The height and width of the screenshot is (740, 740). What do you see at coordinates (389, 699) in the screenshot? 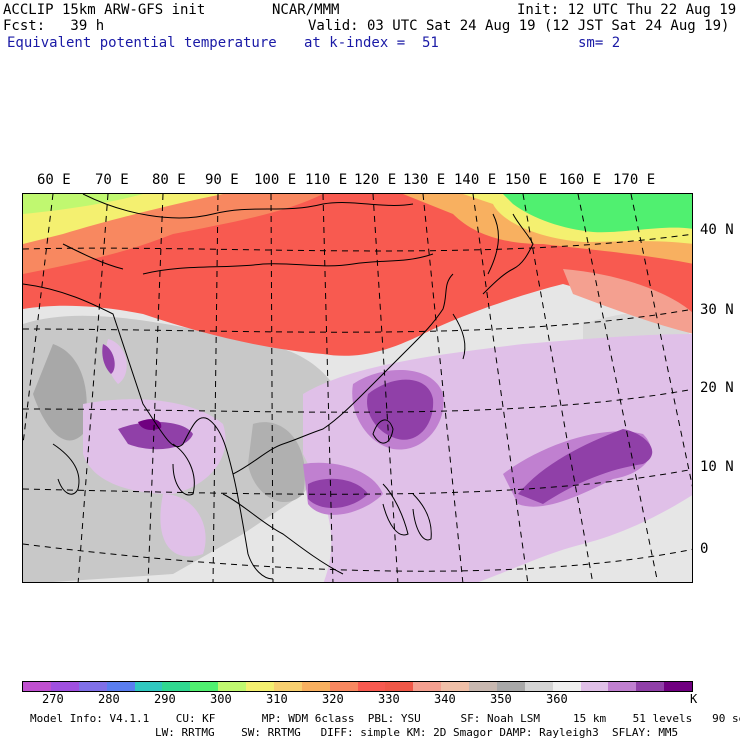
I see `colorbar-tick: 330` at bounding box center [389, 699].